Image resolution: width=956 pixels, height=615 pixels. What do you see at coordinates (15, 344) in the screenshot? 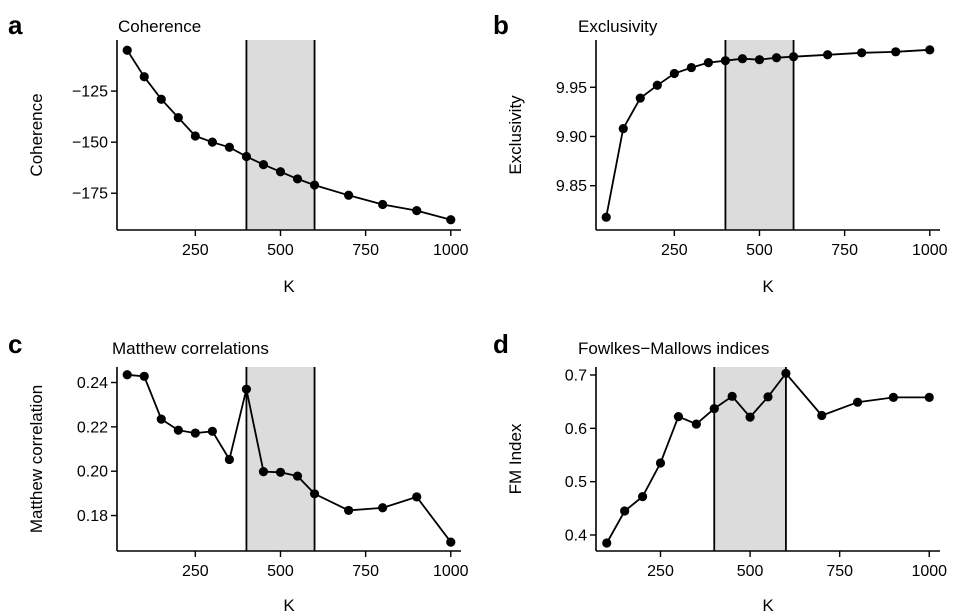
I see `panel-letter-c: c` at bounding box center [15, 344].